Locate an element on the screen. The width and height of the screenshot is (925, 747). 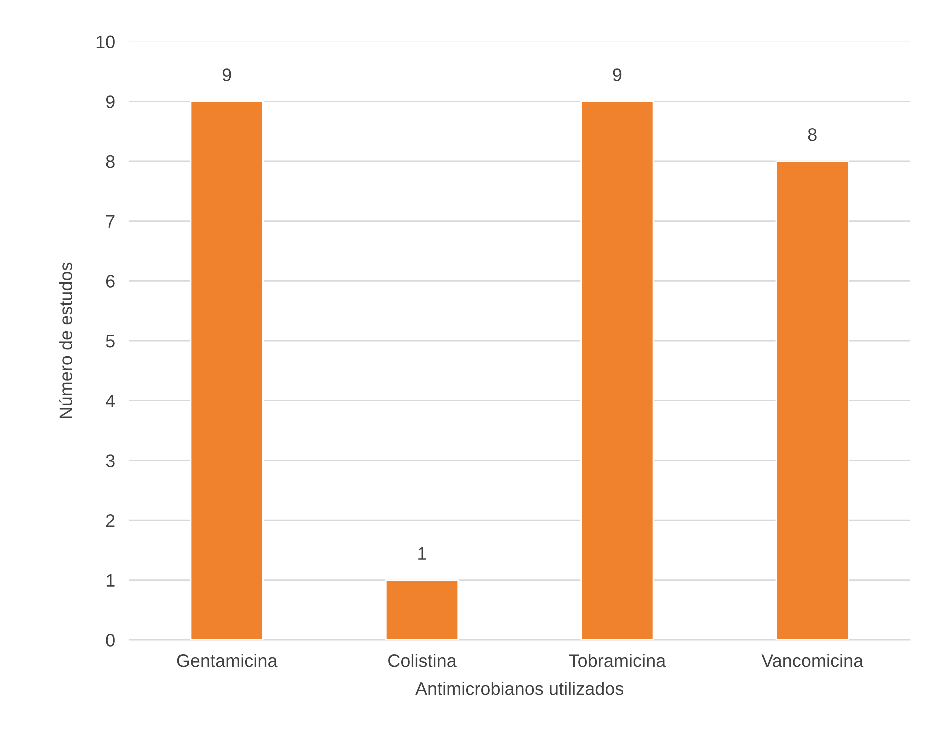
data-label: 1 is located at coordinates (422, 554).